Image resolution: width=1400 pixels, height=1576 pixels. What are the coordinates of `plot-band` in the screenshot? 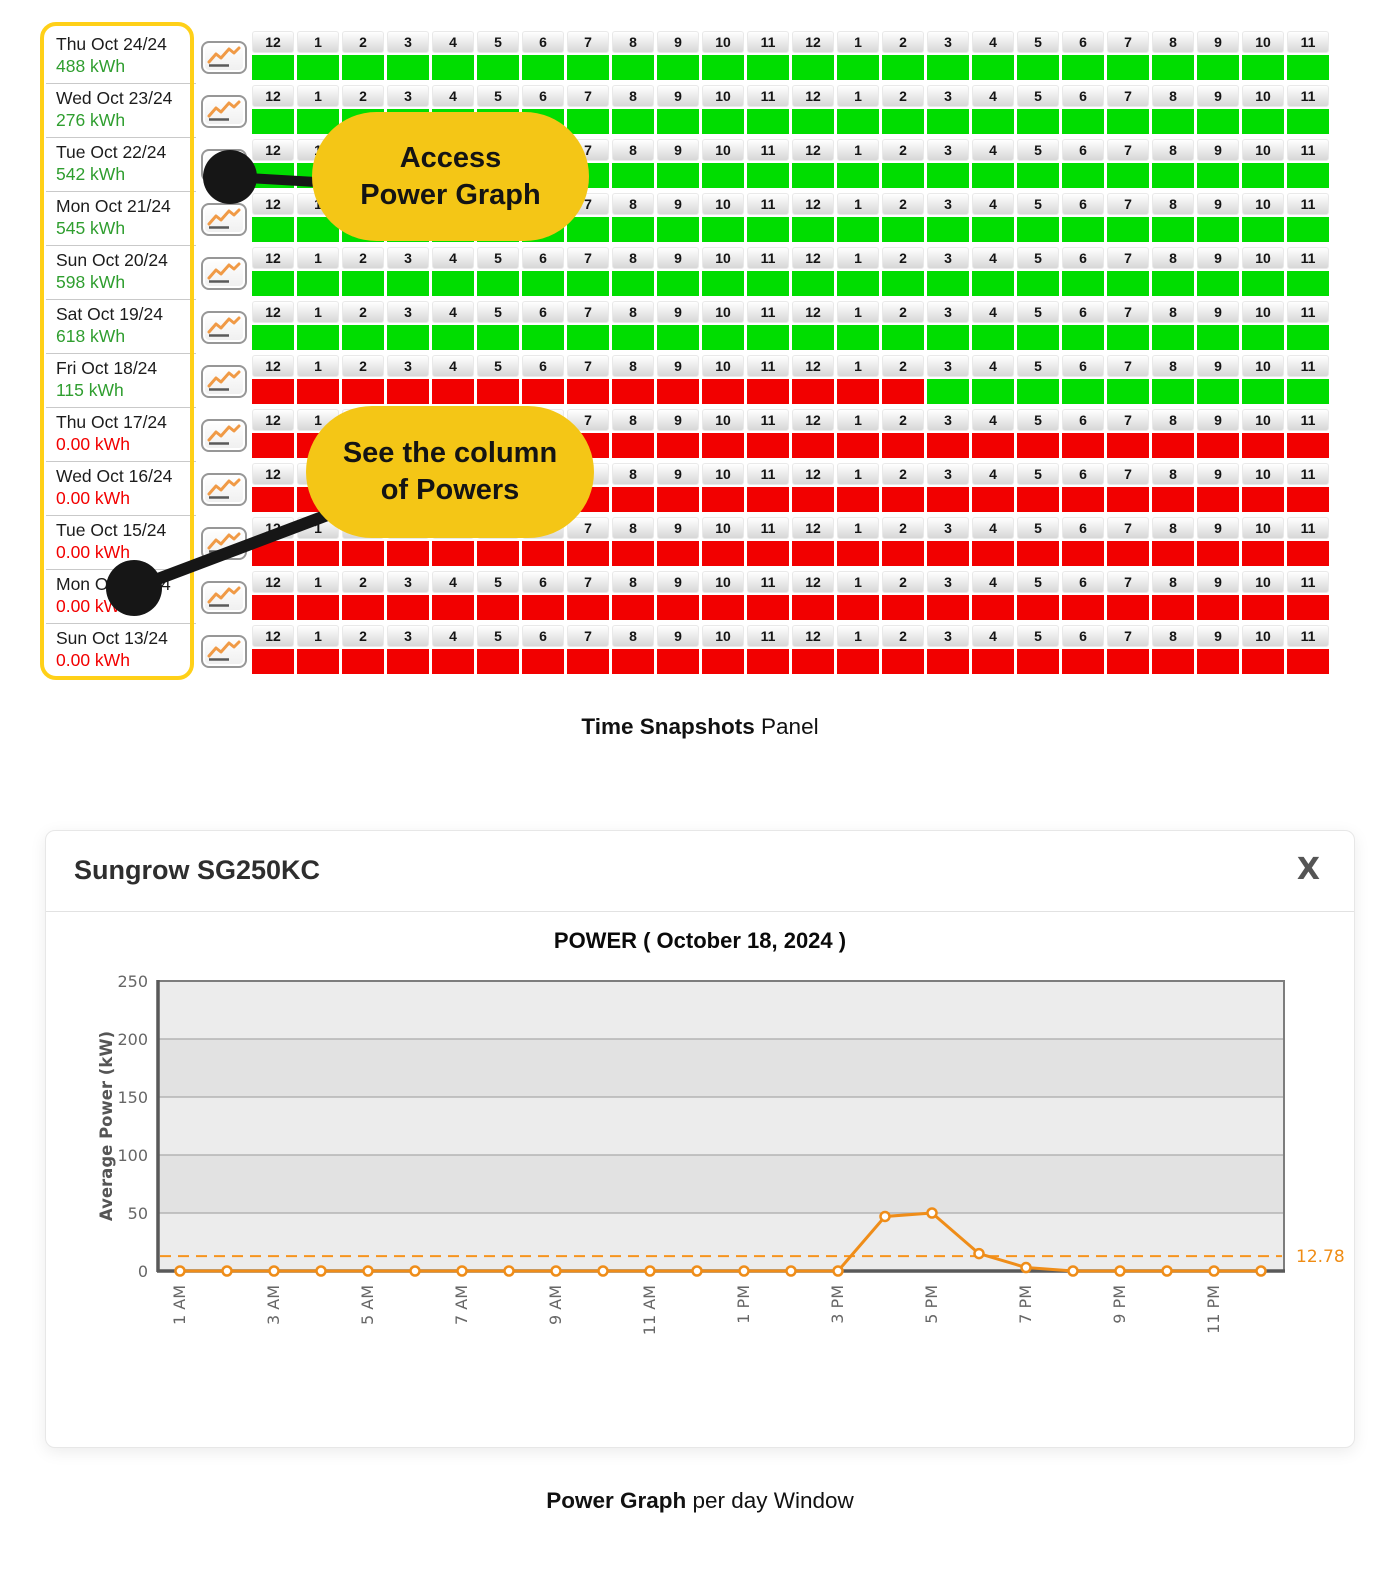 It's located at (721, 1184).